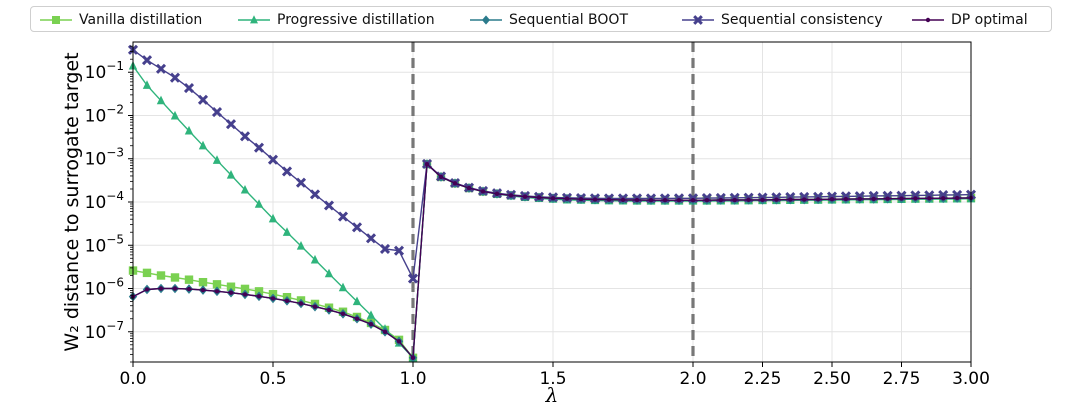 The height and width of the screenshot is (405, 1080). I want to click on y-tick-label: 10⁻³, so click(104, 158).